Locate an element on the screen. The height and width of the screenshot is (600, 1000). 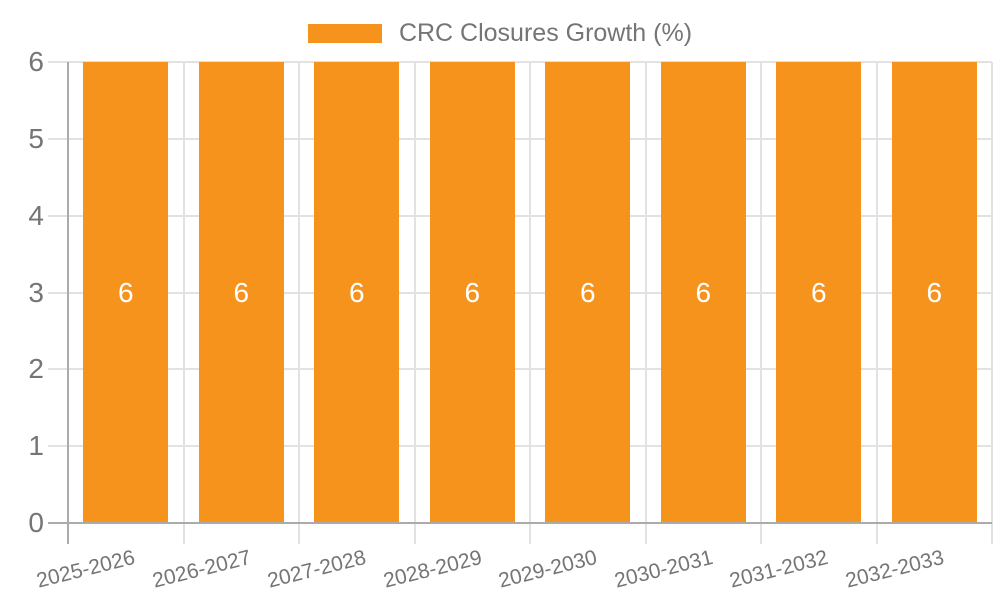
x-axis-tick-label: 2028-2029 is located at coordinates (433, 569).